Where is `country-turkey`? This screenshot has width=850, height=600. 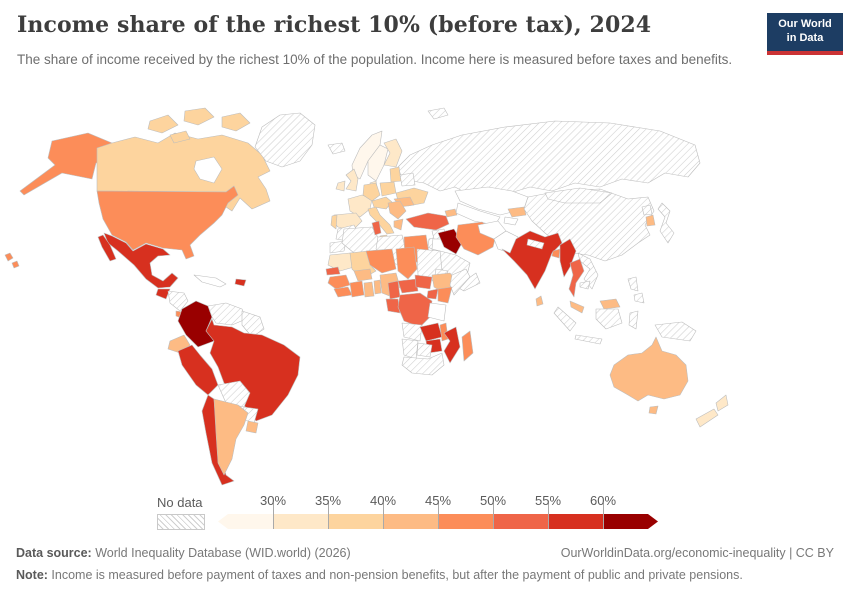 country-turkey is located at coordinates (427, 221).